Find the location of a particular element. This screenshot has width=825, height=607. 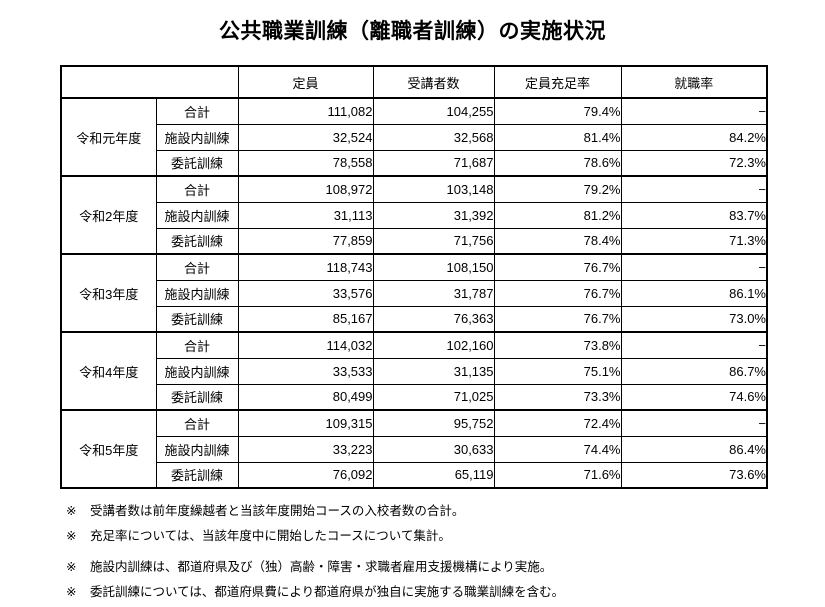

page-title: 公共職業訓練（離職者訓練）の実施状況 is located at coordinates (412, 31).